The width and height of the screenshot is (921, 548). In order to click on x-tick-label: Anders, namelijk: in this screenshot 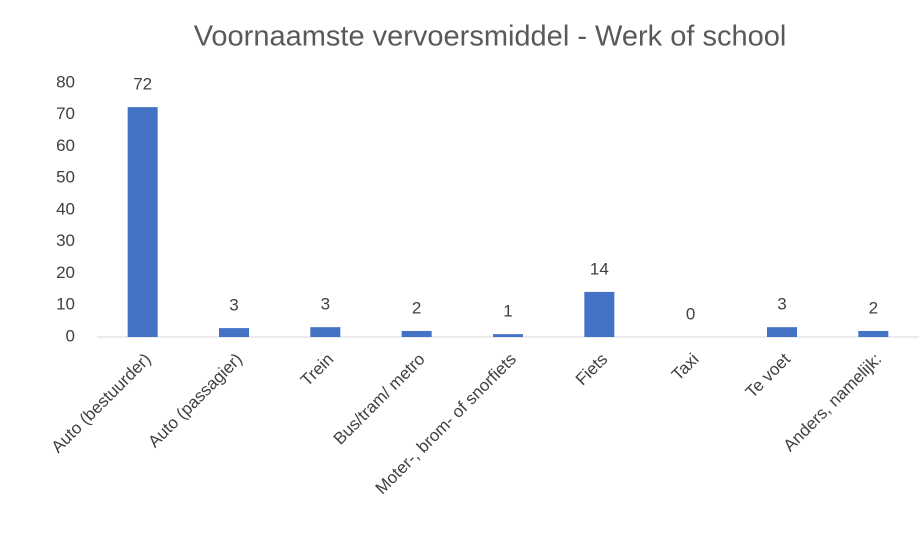, I will do `click(833, 403)`.